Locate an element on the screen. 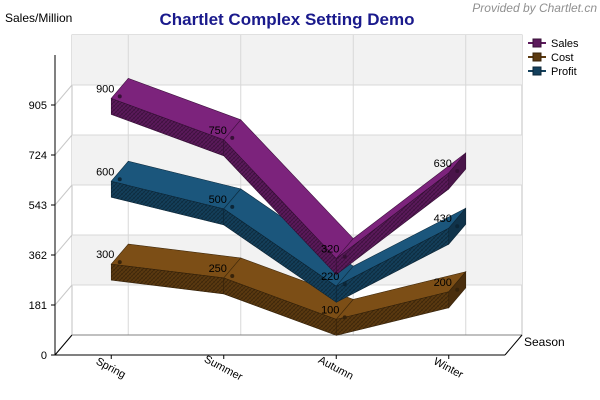  legend-item-cost: Cost is located at coordinates (551, 58).